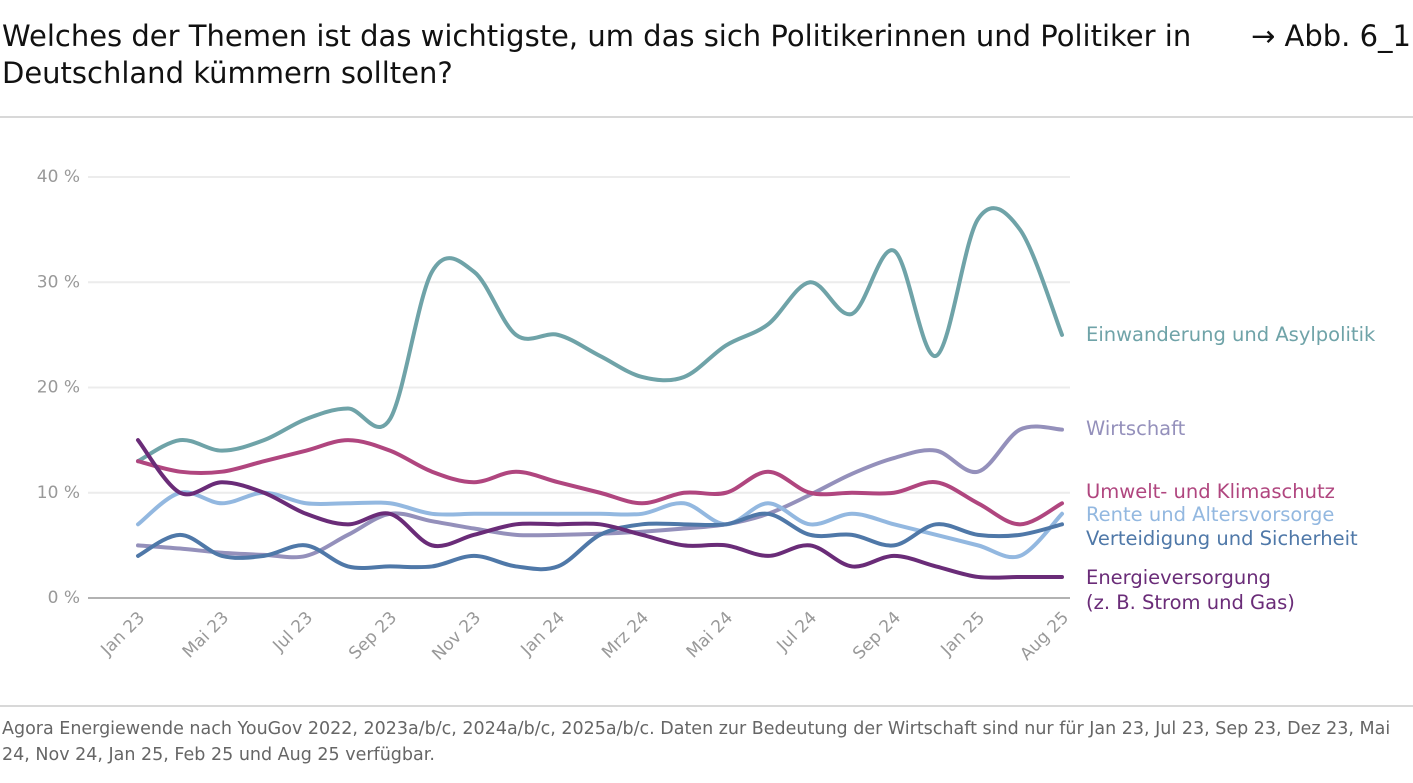  What do you see at coordinates (456, 636) in the screenshot?
I see `x-tick-label: Nov 23` at bounding box center [456, 636].